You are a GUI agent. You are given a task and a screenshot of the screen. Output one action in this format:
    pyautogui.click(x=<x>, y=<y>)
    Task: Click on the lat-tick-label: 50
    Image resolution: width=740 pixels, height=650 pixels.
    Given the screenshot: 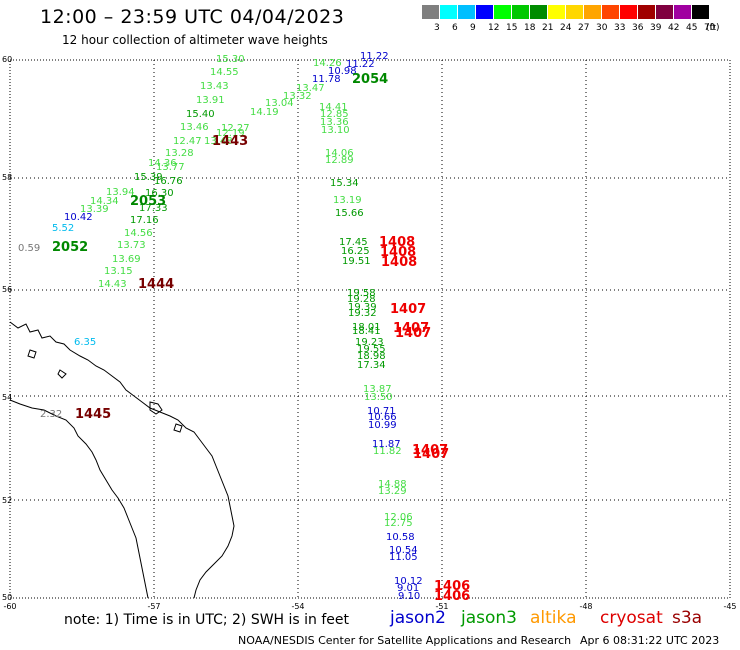 What is the action you would take?
    pyautogui.click(x=7, y=597)
    